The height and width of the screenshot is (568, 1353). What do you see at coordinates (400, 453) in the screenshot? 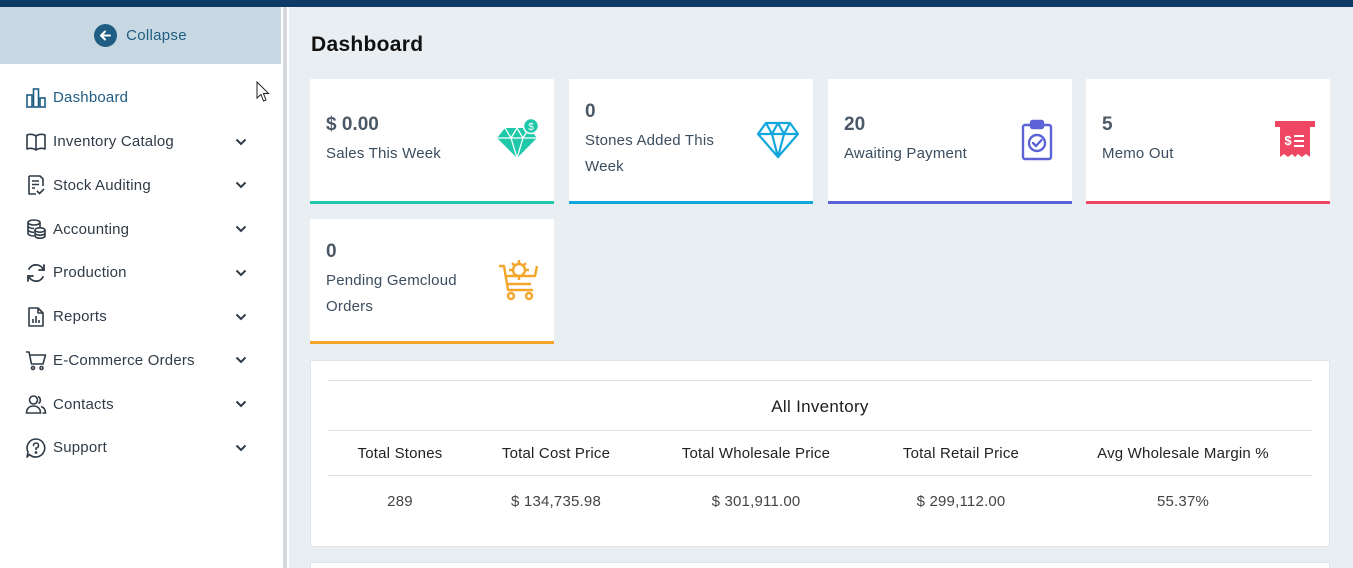
I see `column-header: Total Stones` at bounding box center [400, 453].